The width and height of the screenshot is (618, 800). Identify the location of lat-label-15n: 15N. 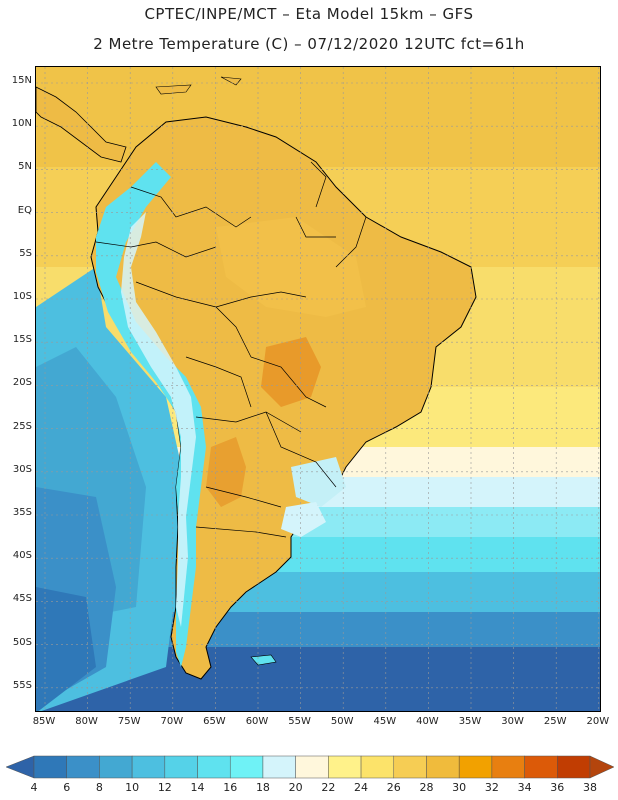
(21, 80).